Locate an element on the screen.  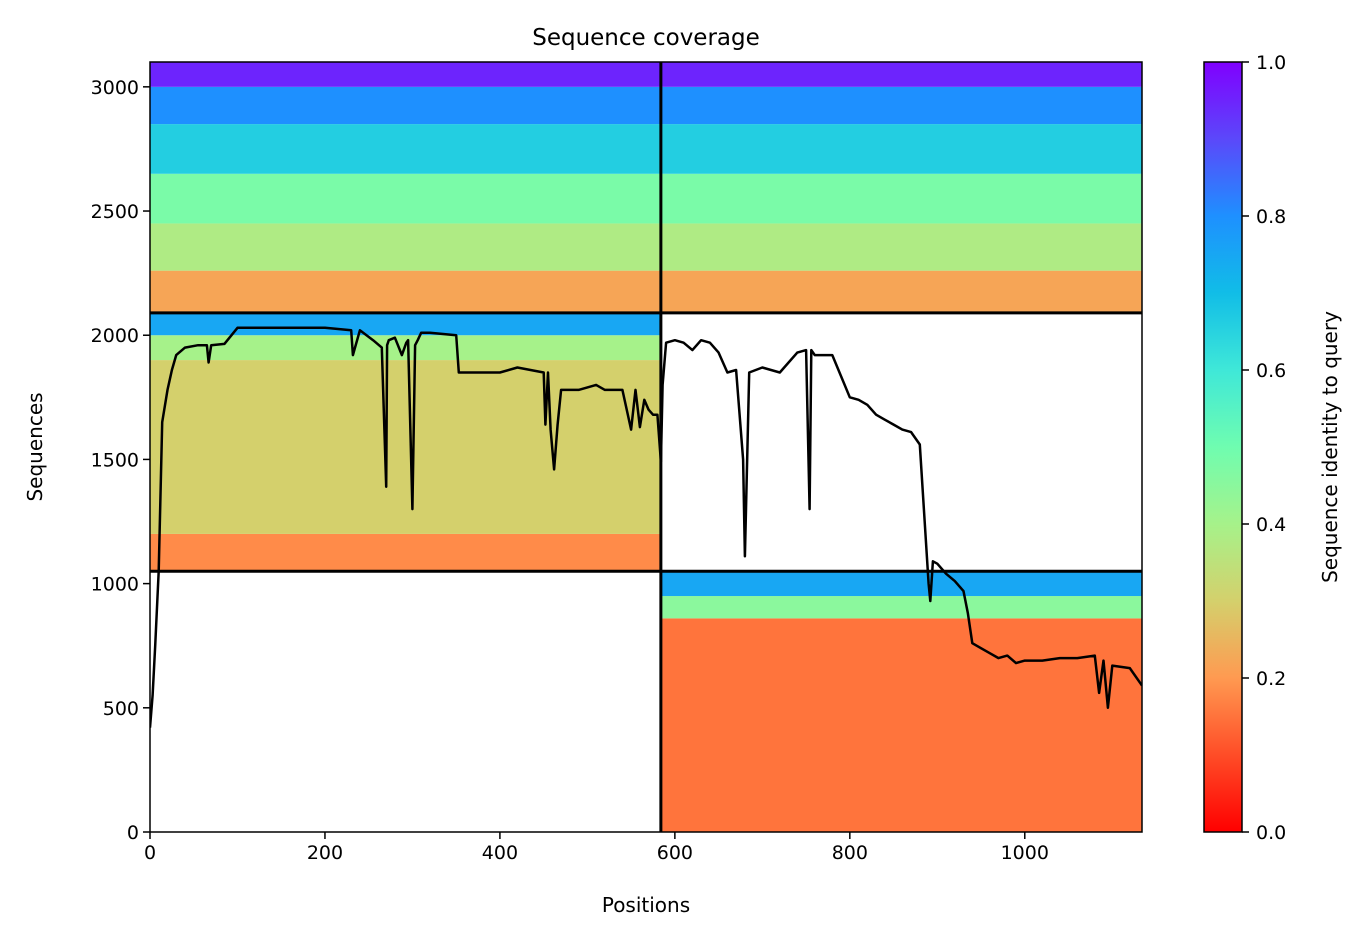
y-tick-label: 2000 is located at coordinates (115, 336).